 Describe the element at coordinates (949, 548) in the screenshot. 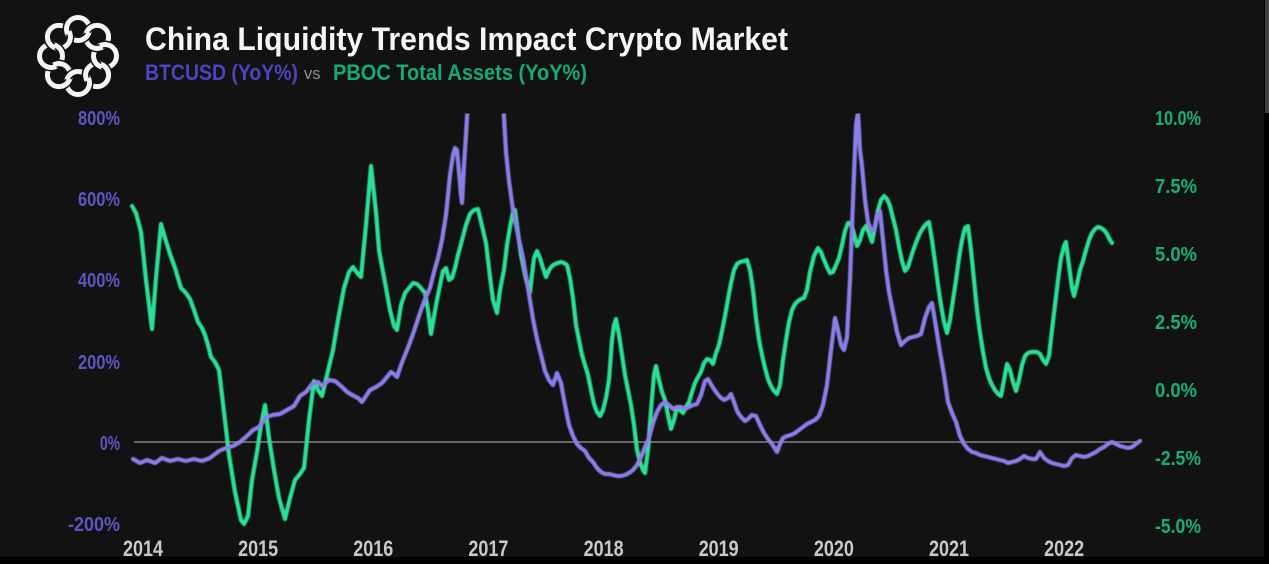

I see `svg-text: 2021` at that location.